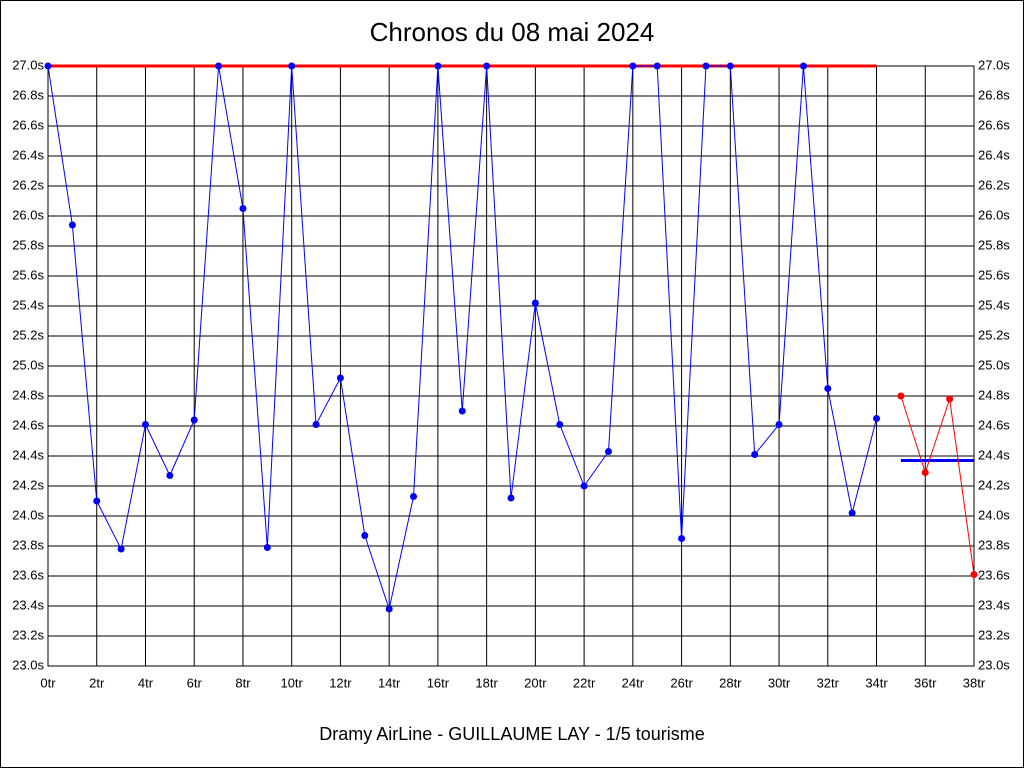 The height and width of the screenshot is (768, 1024). I want to click on y-tick-label: 27.0s, so click(28, 64).